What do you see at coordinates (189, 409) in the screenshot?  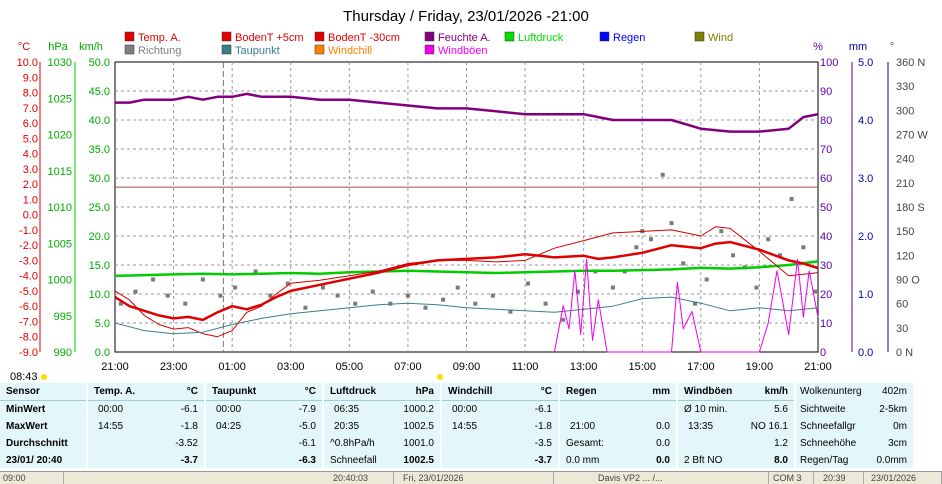 I see `temp-min-value: -6.1` at bounding box center [189, 409].